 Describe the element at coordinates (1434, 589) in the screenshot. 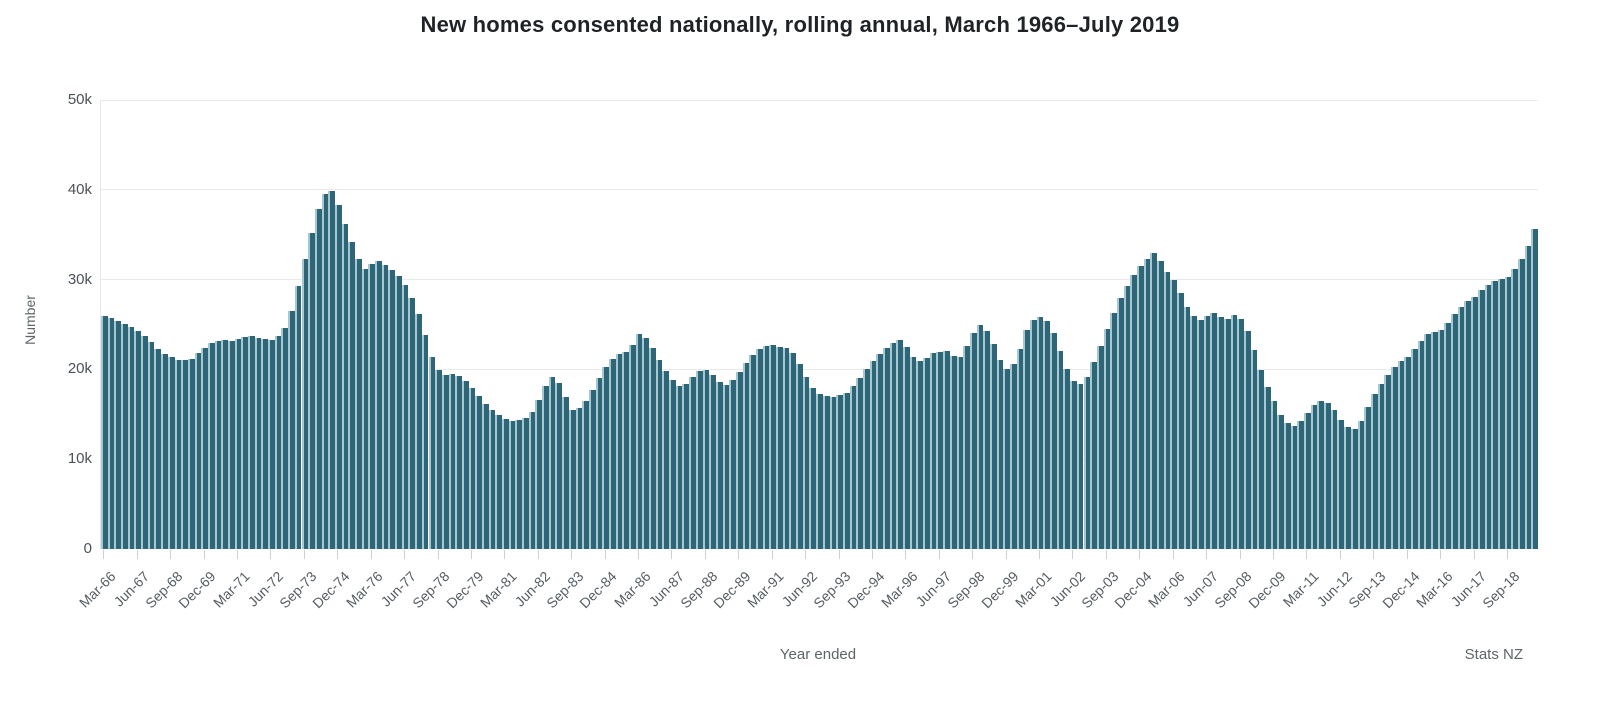

I see `x-tick-label-Mar-16: Mar-16` at that location.